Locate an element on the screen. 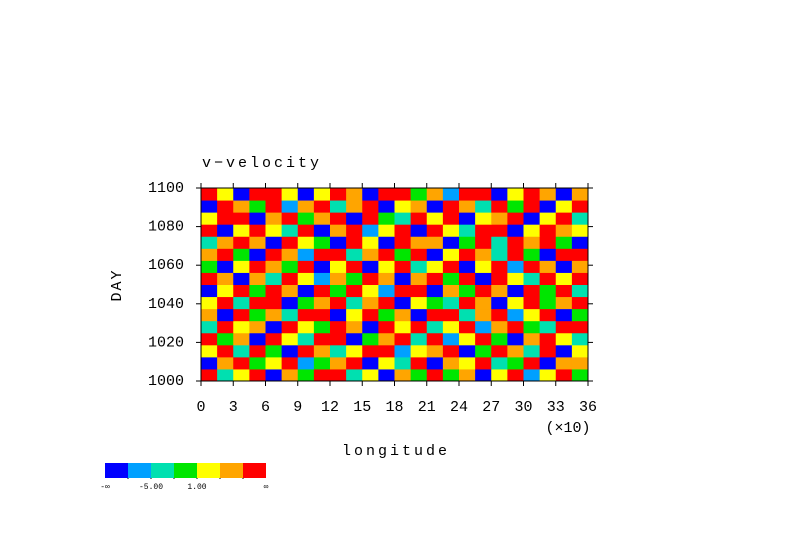 Image resolution: width=789 pixels, height=558 pixels. chart-title: v−velocity is located at coordinates (262, 163).